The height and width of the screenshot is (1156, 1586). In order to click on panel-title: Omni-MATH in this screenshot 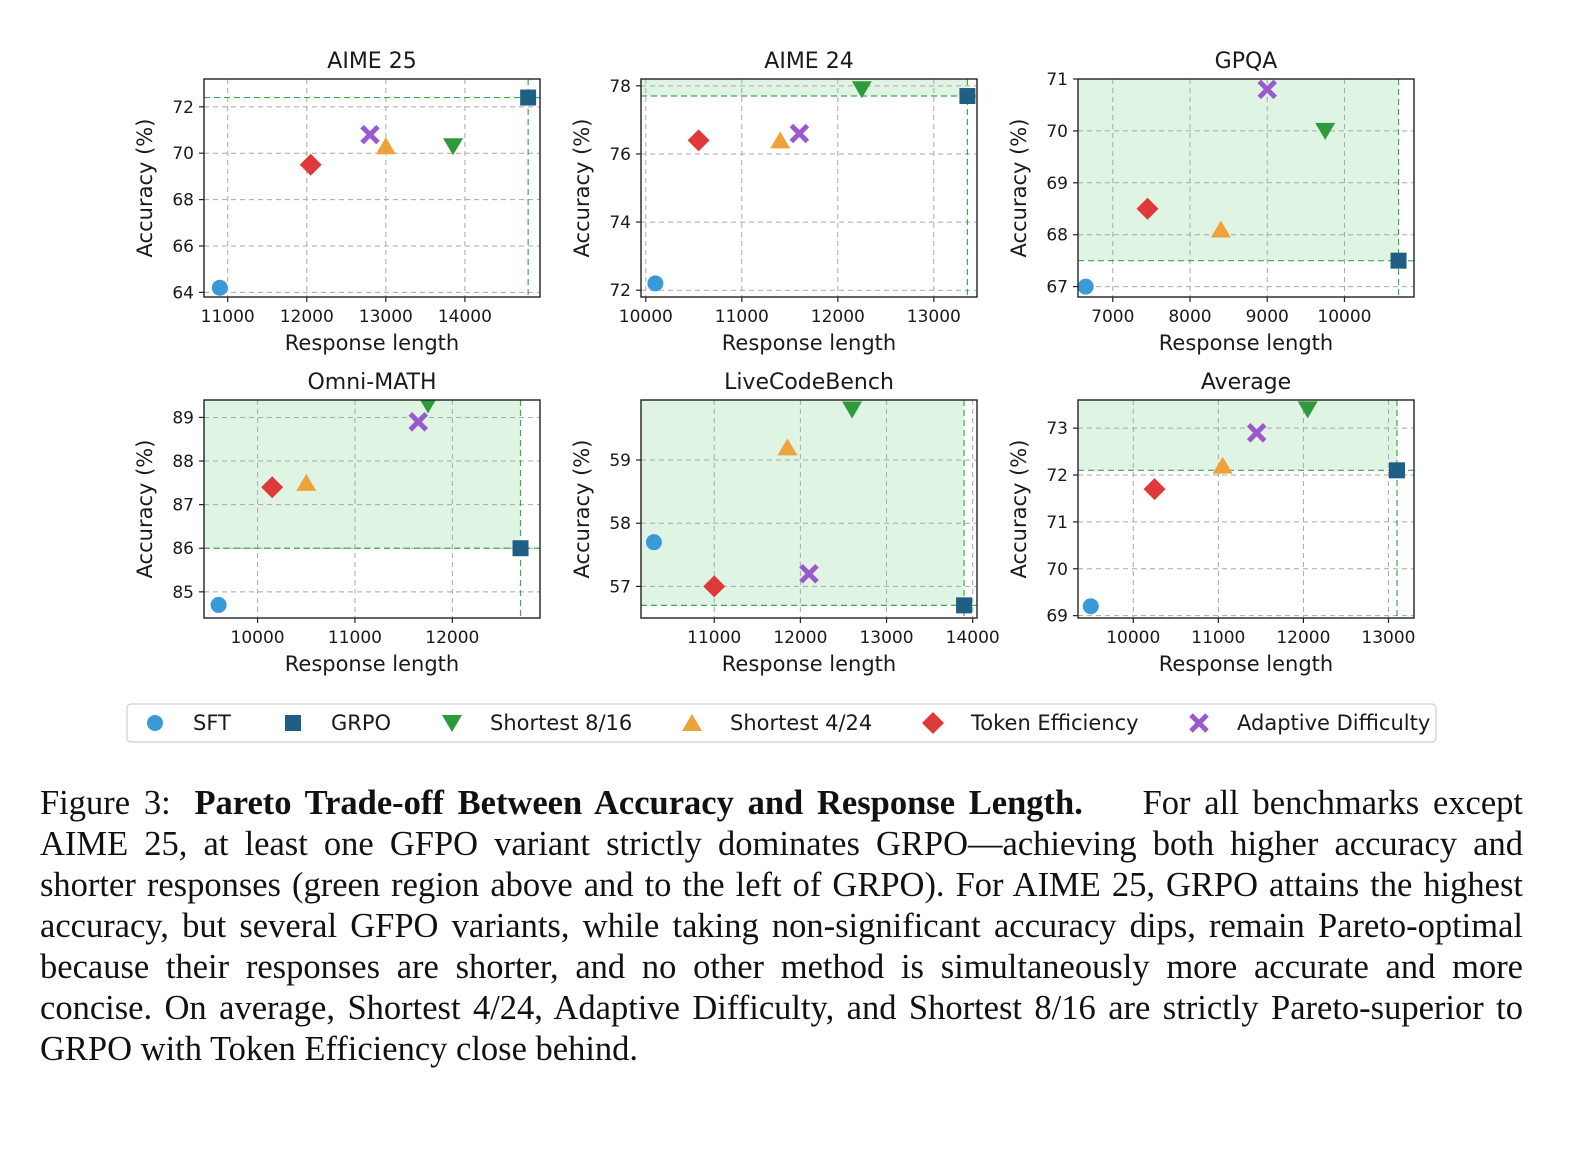, I will do `click(371, 382)`.